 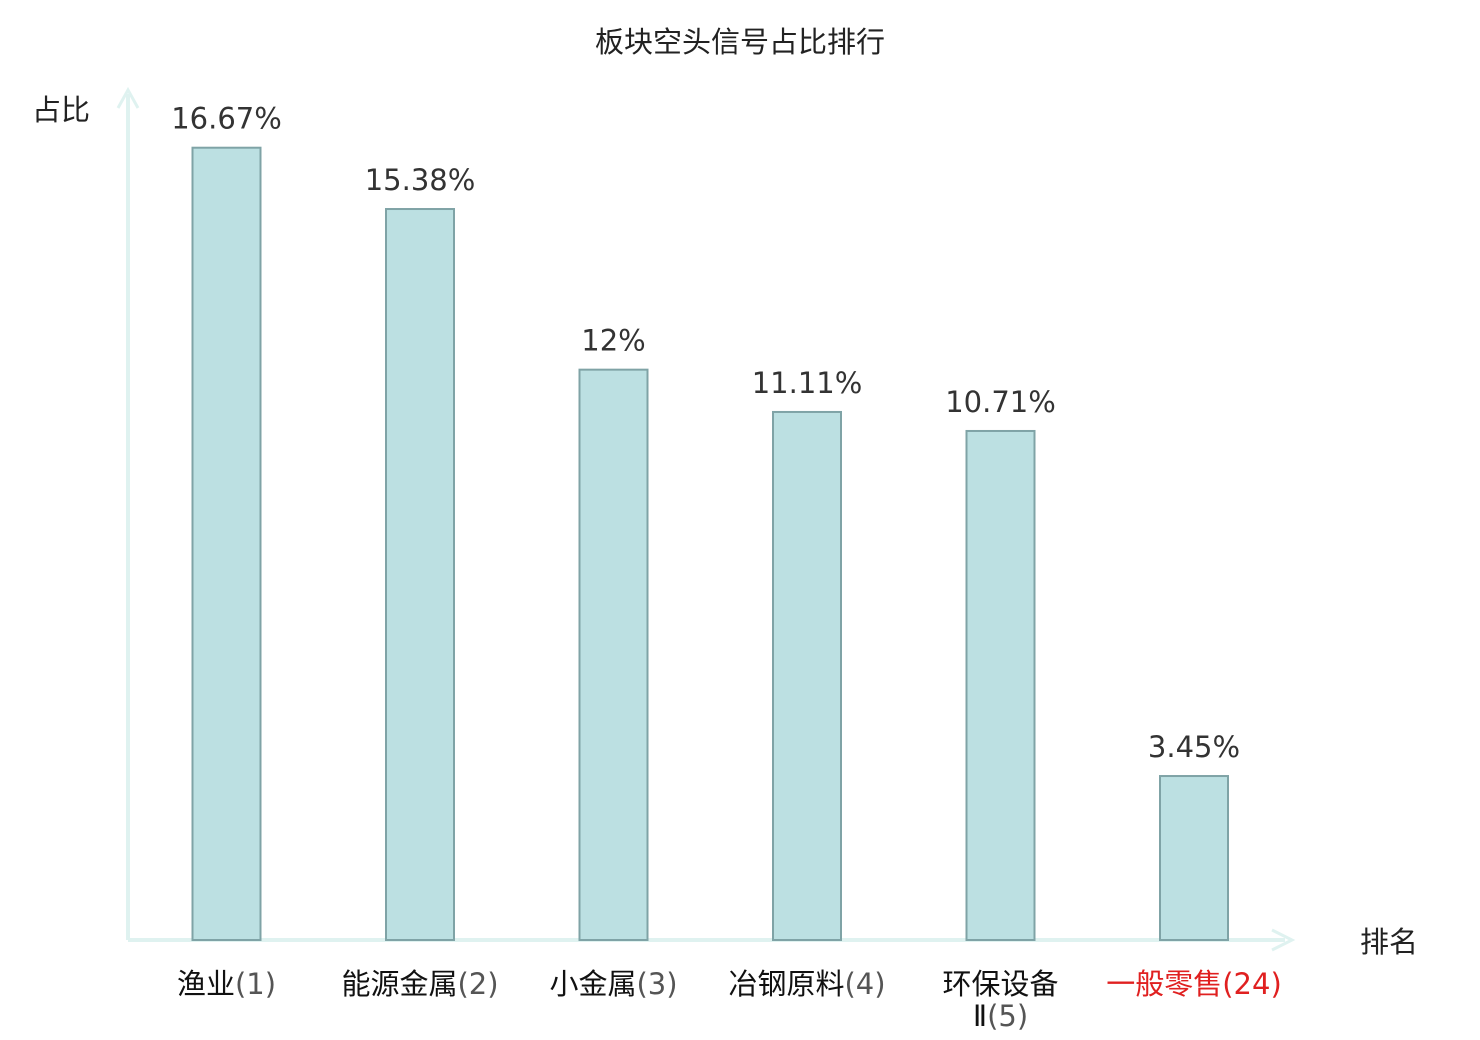 I want to click on bar-value-label-6: 3.45%, so click(x=1194, y=747).